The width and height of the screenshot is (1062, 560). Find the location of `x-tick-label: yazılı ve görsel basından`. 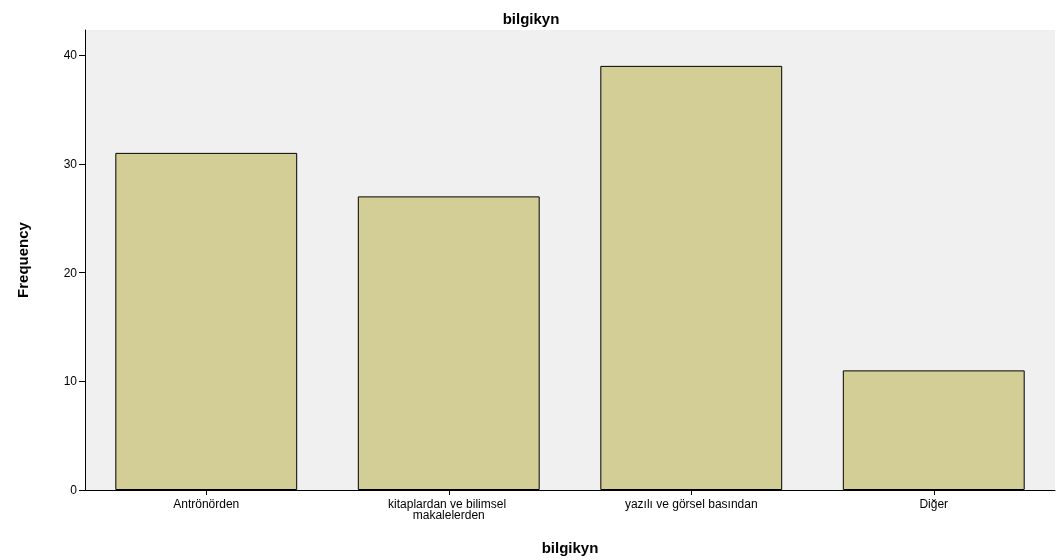

x-tick-label: yazılı ve görsel basından is located at coordinates (691, 503).